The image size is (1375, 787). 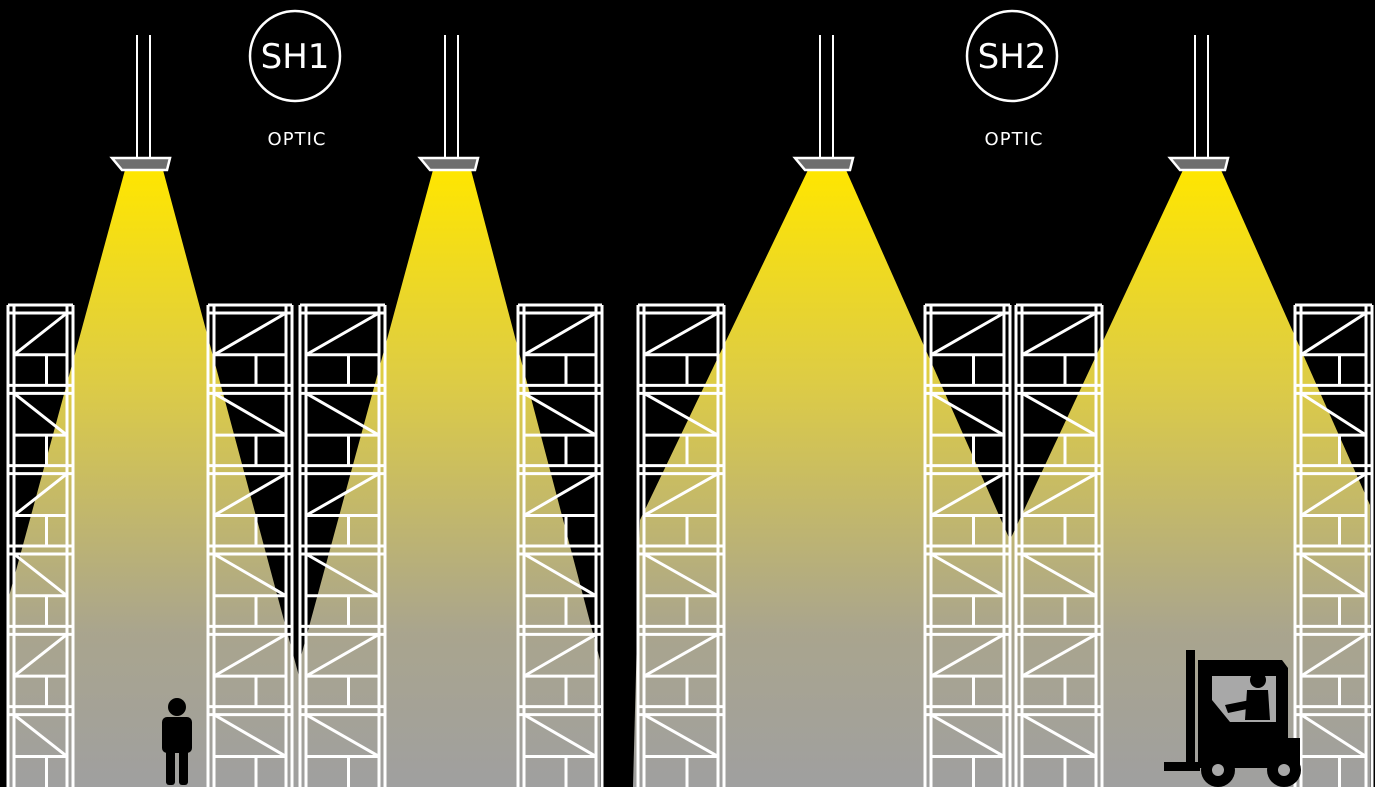 I want to click on forklift-icon, so click(x=1232, y=718).